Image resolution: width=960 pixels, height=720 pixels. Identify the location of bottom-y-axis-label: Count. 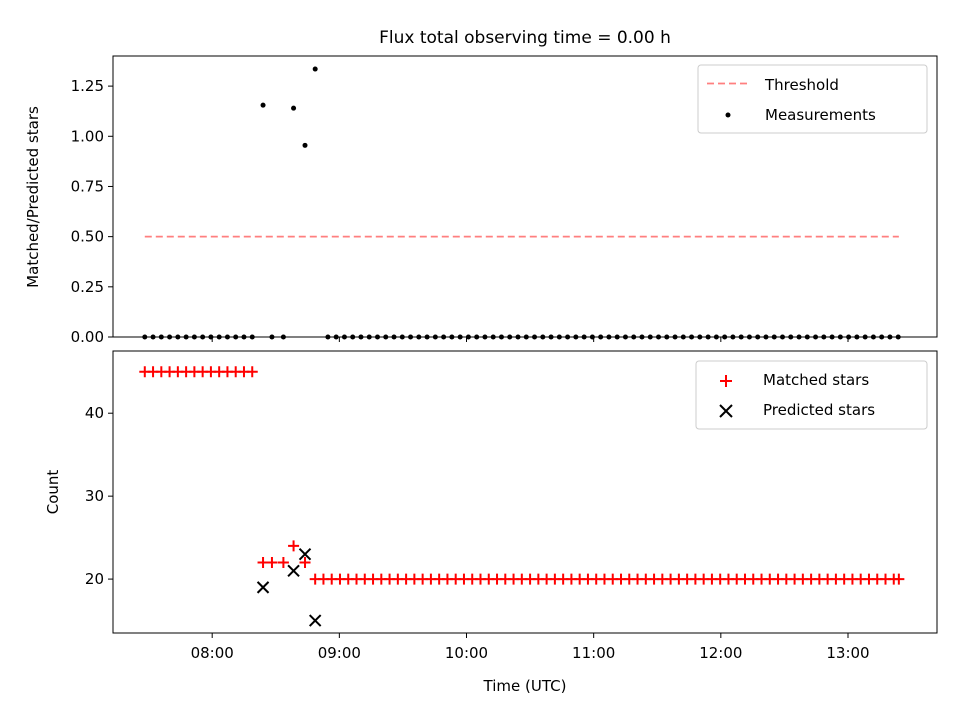
(53, 492).